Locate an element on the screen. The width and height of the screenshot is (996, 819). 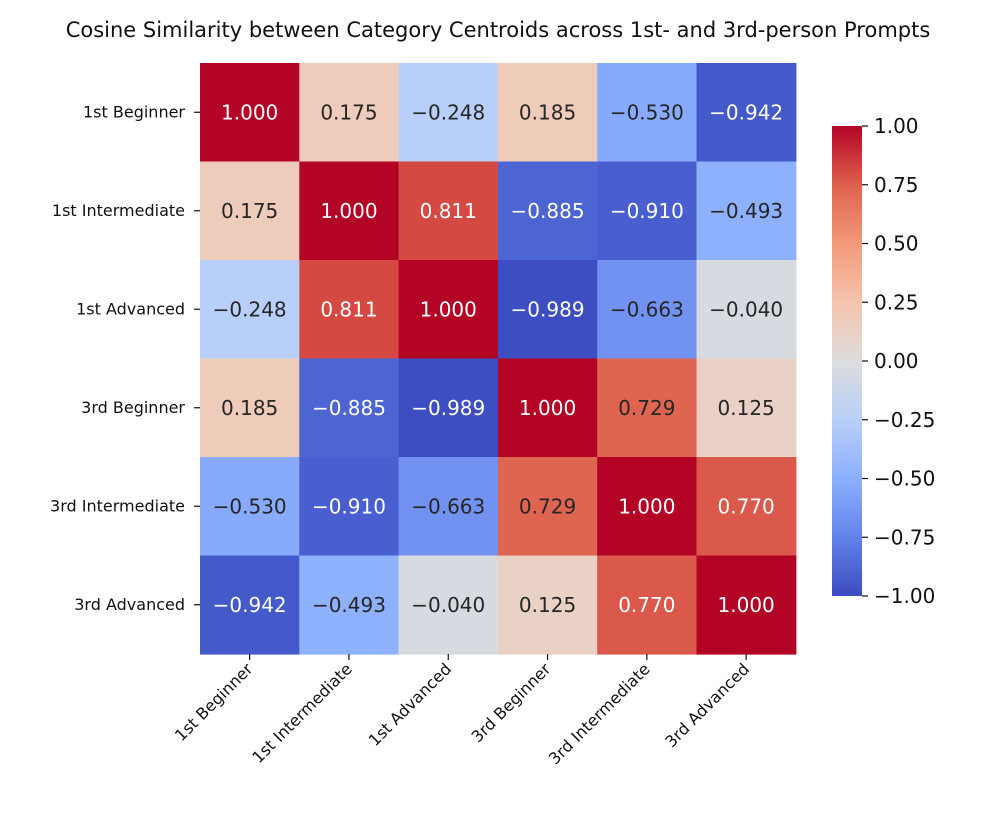
heatmap-cell-value-2-1: 0.811 is located at coordinates (348, 309).